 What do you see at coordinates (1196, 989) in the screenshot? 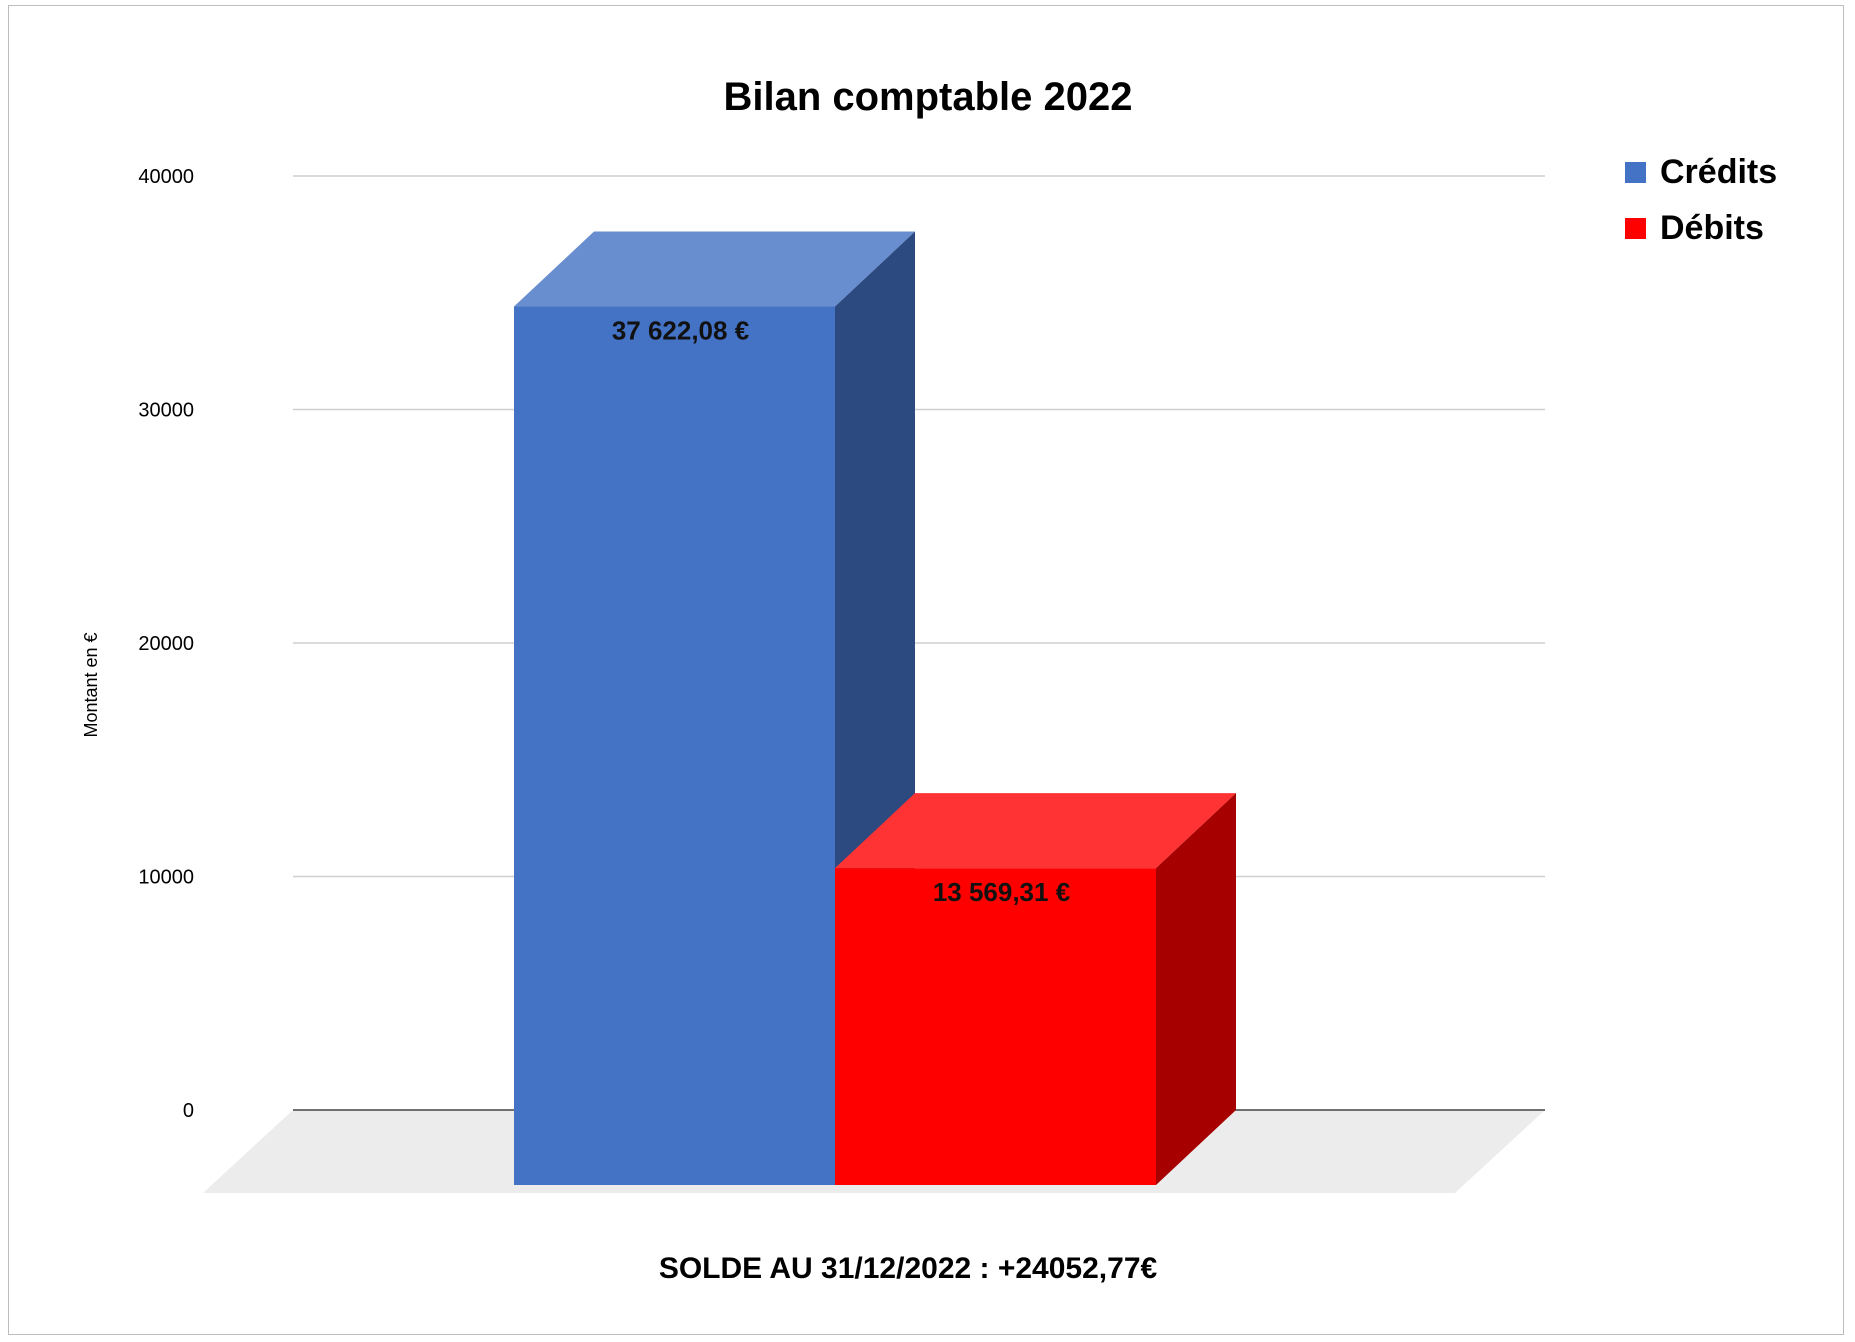
I see `bar-side-face` at bounding box center [1196, 989].